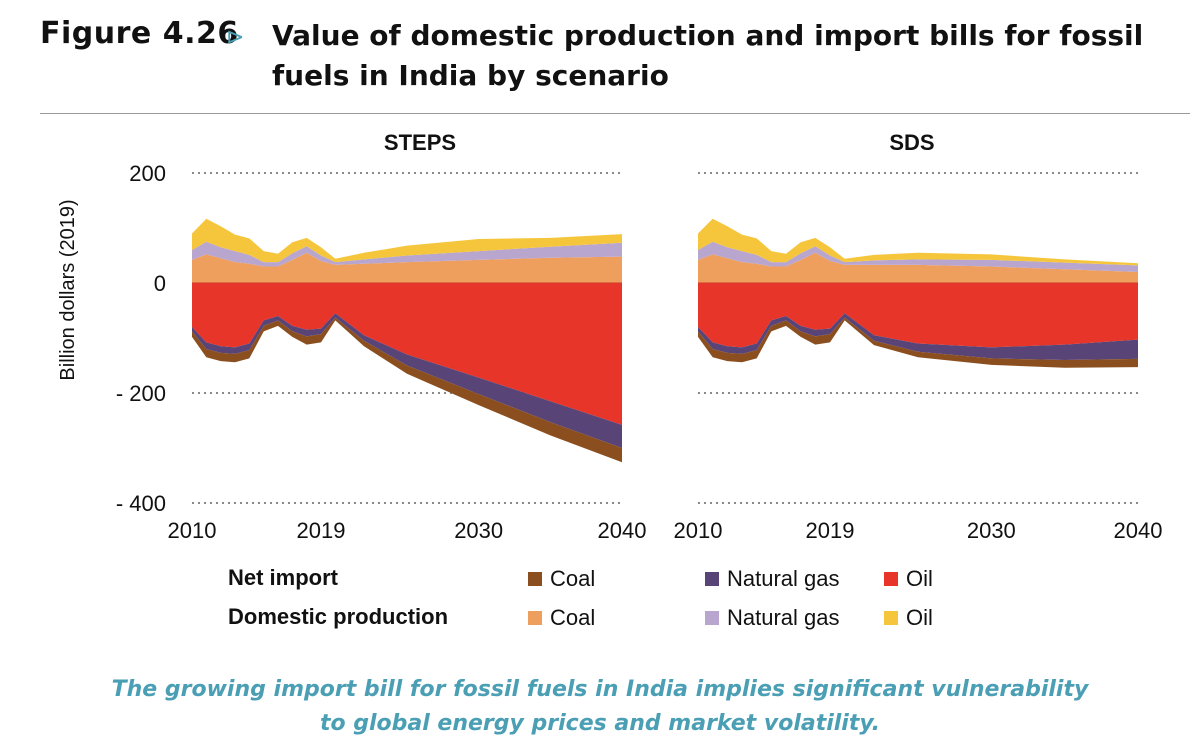 This screenshot has width=1200, height=749. I want to click on legend-item-domestic-gas: Natural gas, so click(772, 618).